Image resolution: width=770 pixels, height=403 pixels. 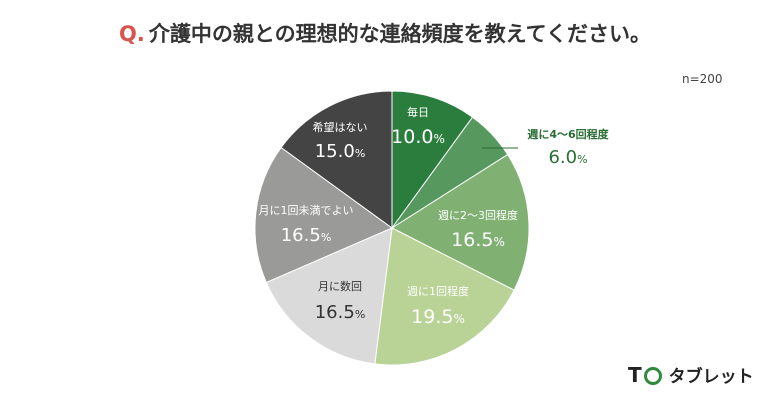 I want to click on slice-value: 19.5%, so click(x=438, y=317).